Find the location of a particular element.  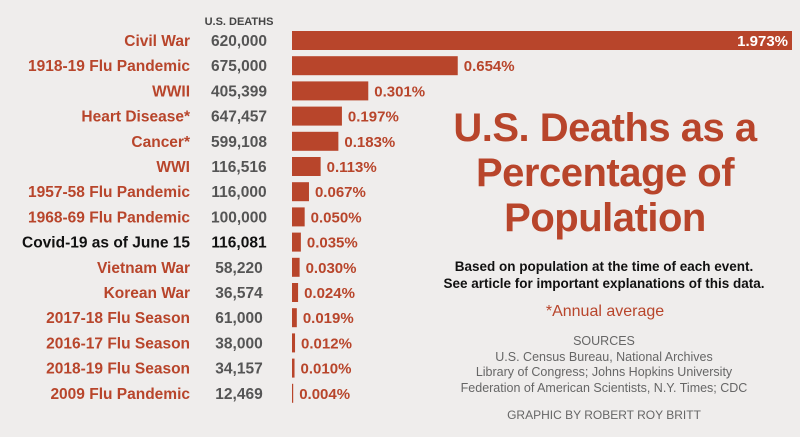

category-label: 1968-69 Flu Pandemic is located at coordinates (109, 217).